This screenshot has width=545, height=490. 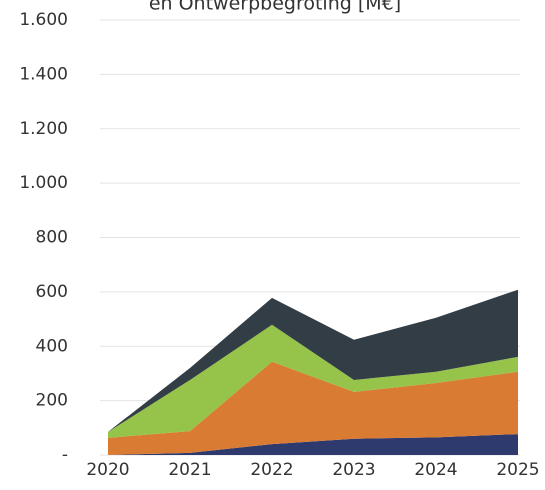 What do you see at coordinates (435, 470) in the screenshot?
I see `x-tick-label: 2024` at bounding box center [435, 470].